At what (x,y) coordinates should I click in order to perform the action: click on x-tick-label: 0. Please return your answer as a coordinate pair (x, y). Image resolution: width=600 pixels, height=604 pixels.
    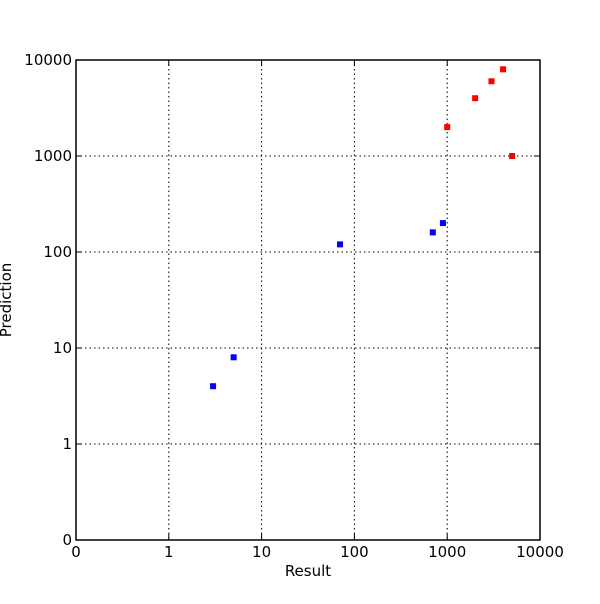
    Looking at the image, I should click on (76, 552).